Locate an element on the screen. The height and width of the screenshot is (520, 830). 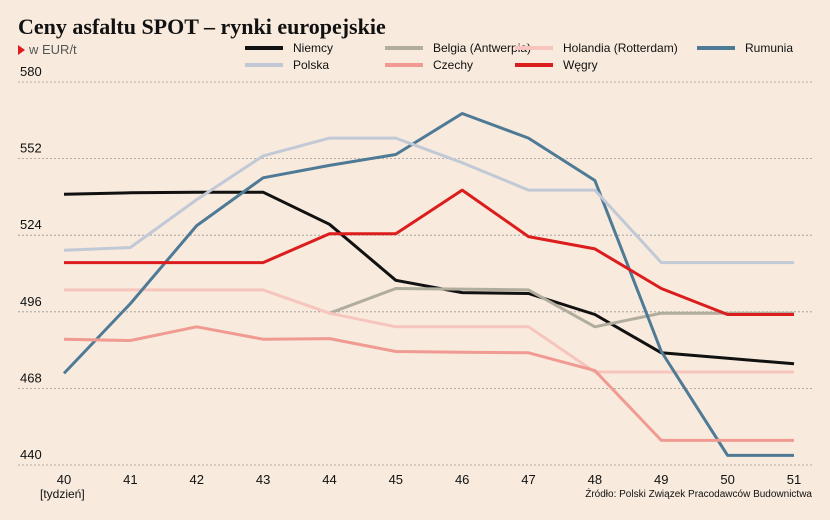
y-tick-label: 524 is located at coordinates (31, 224).